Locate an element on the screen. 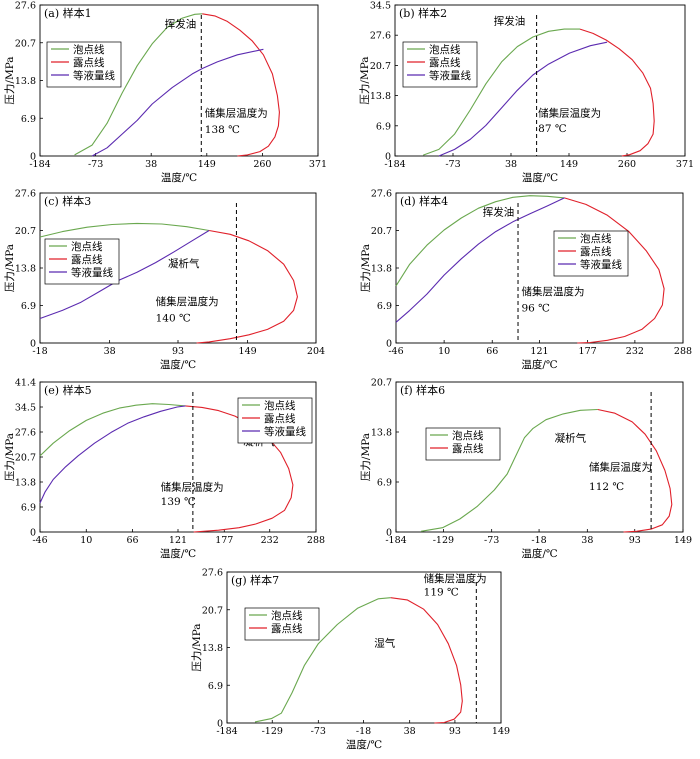  x-tick-label: 260 is located at coordinates (627, 164).